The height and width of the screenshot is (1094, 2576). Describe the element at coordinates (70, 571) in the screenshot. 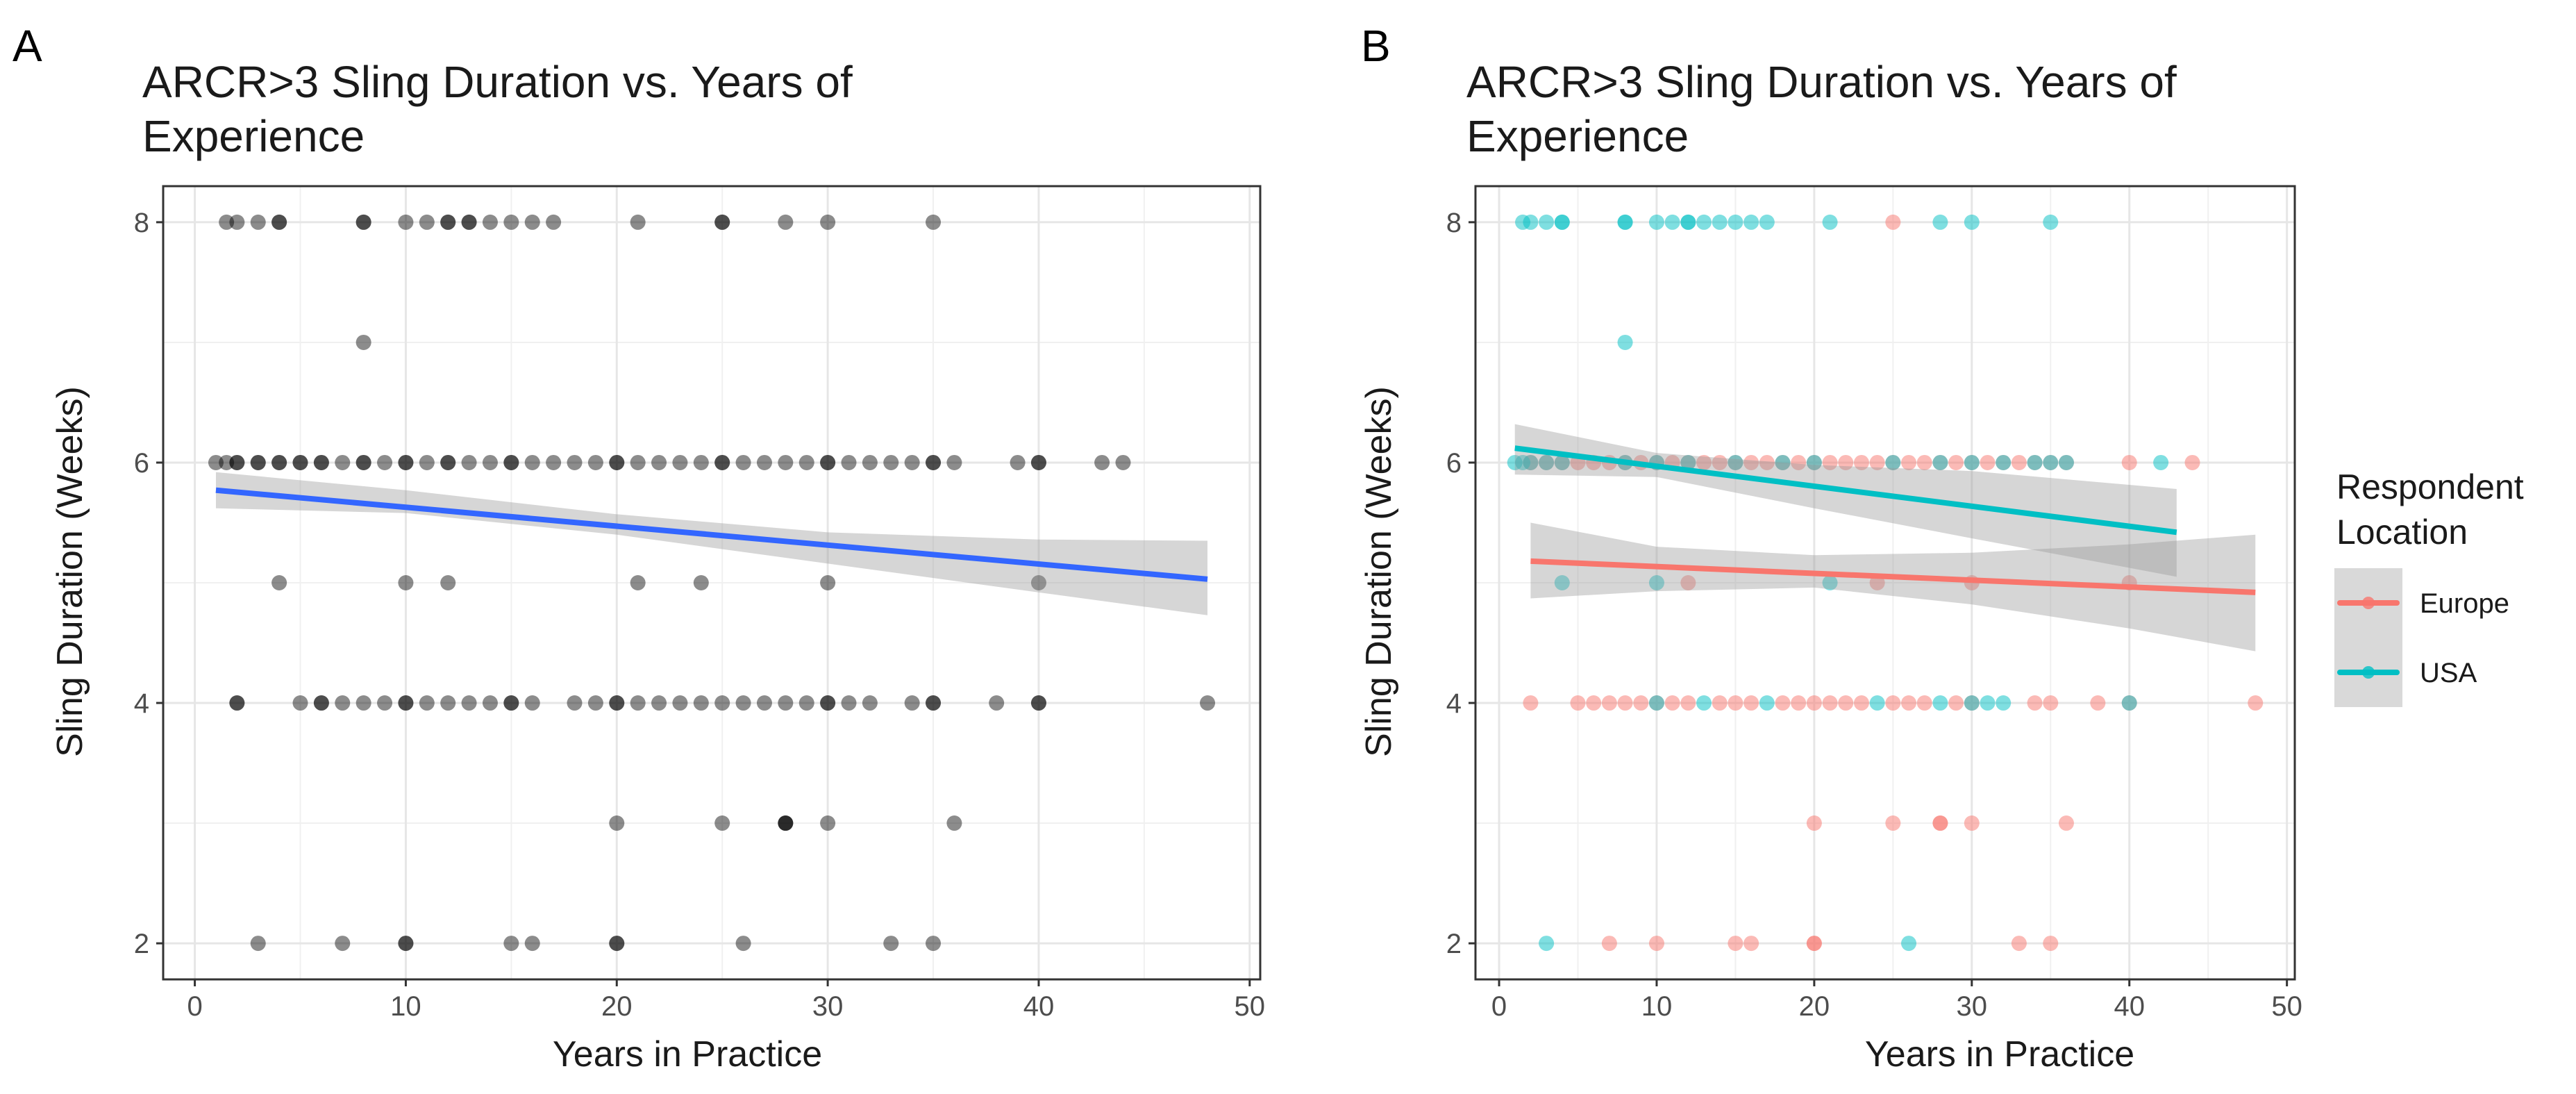

I see `y-axis-title-a: Sling Duration (Weeks)` at that location.